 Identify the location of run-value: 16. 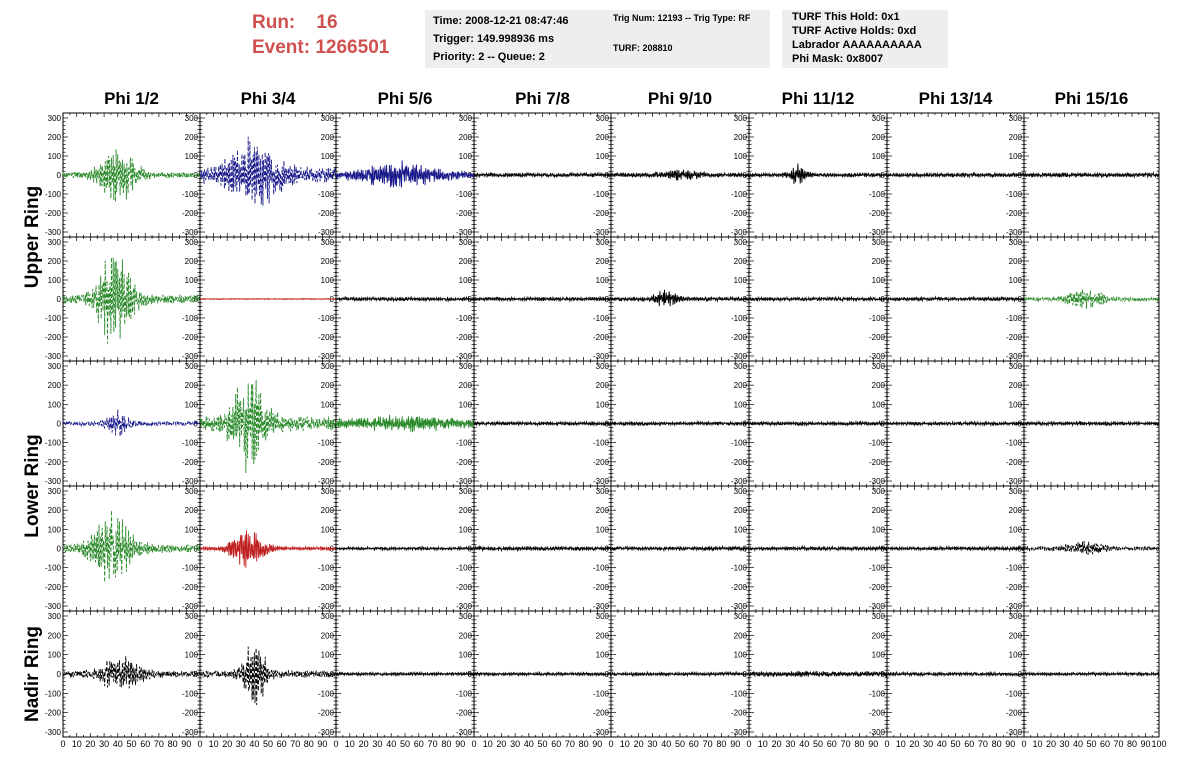
(327, 22).